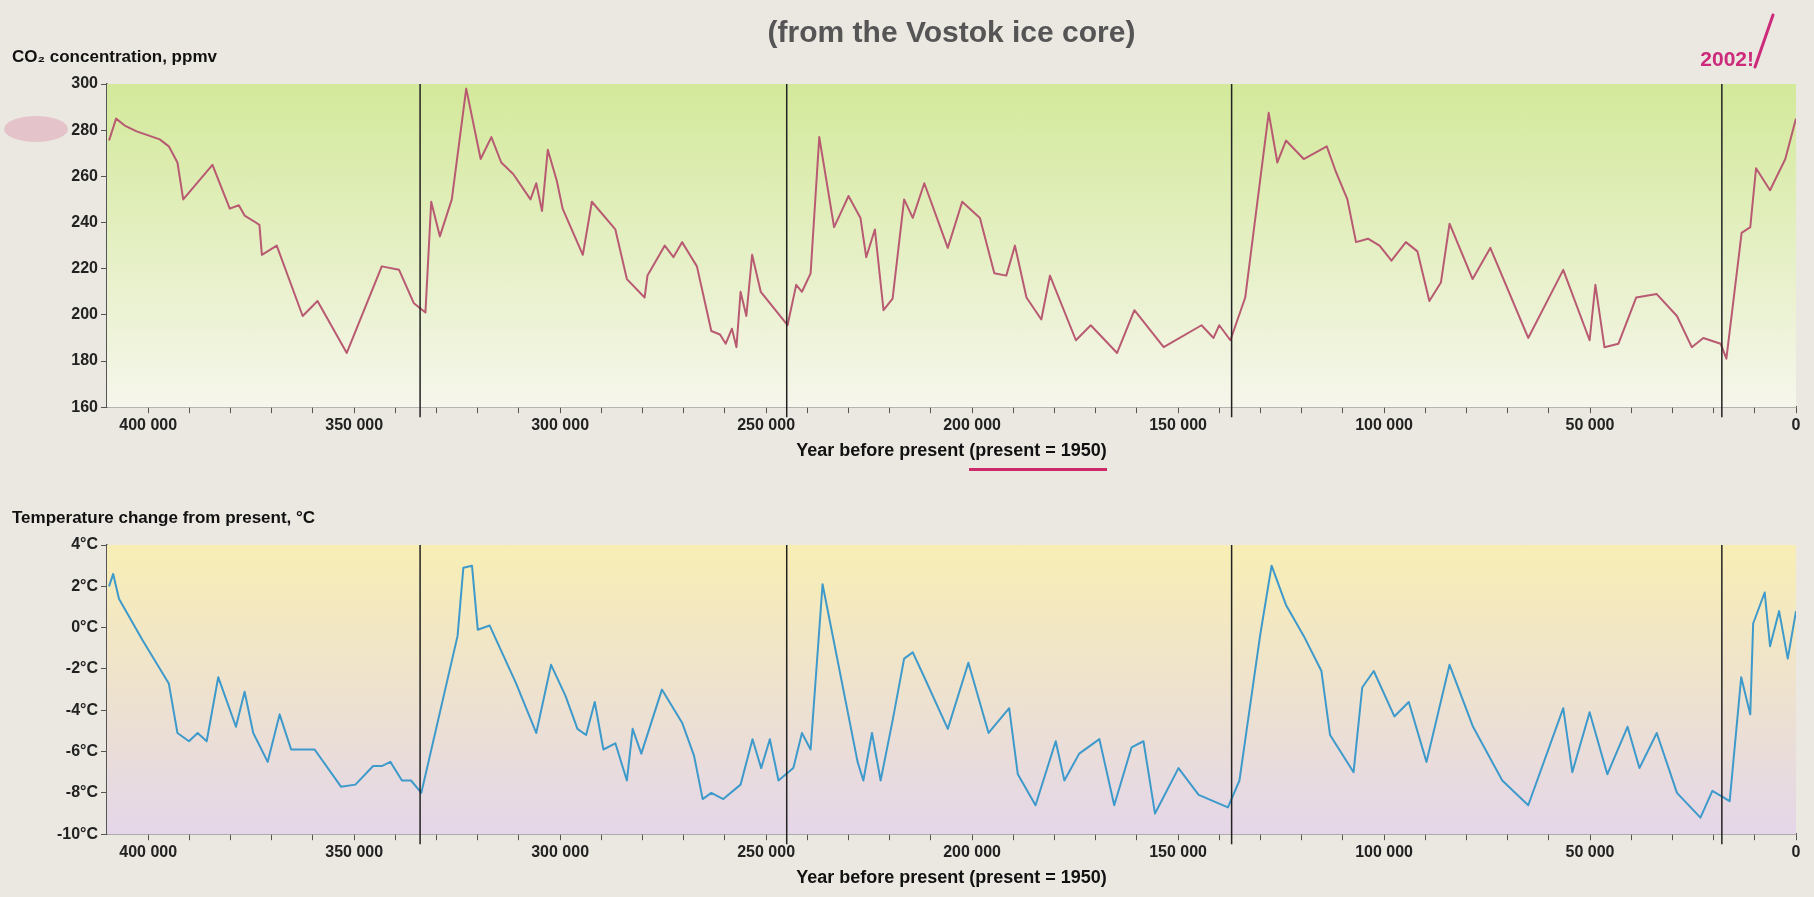  Describe the element at coordinates (82, 709) in the screenshot. I see `y-tick-label: -4°C` at that location.